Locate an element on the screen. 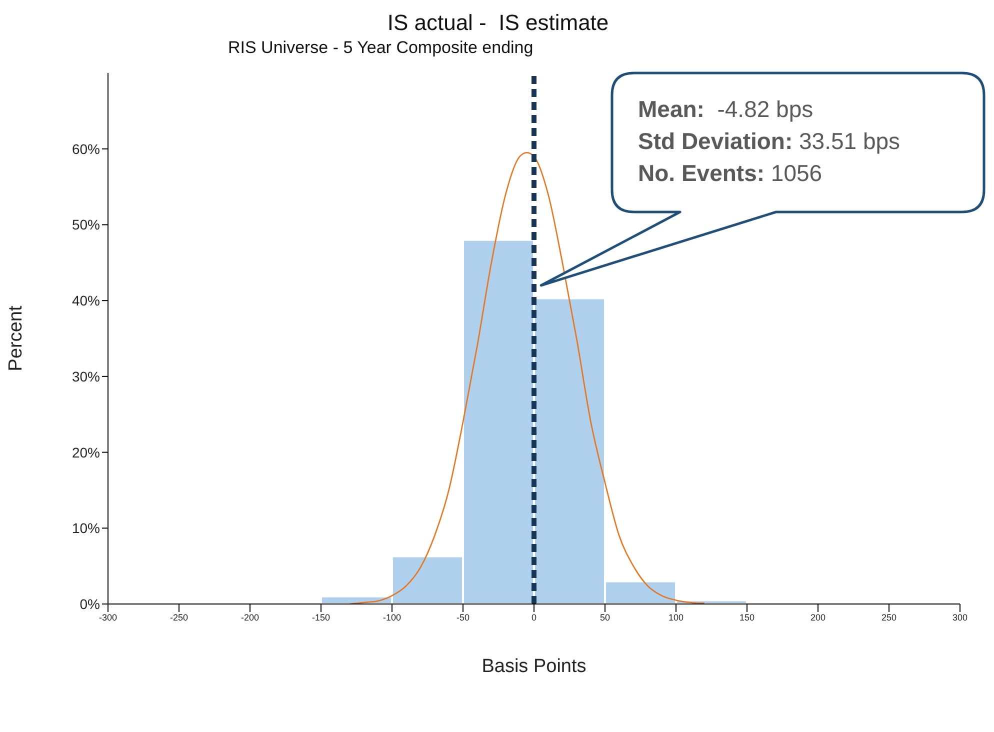  x-axis-title: Basis Points is located at coordinates (534, 666).